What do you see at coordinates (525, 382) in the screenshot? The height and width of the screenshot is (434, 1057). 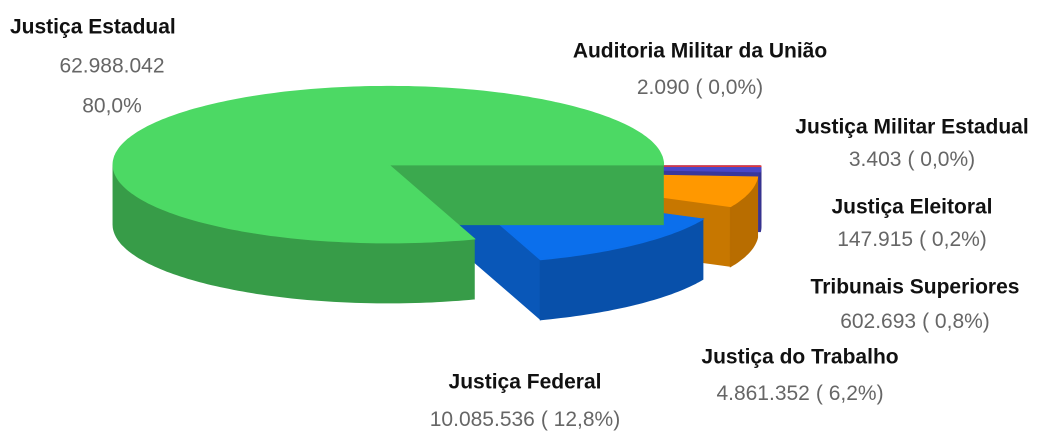 I see `legend-label: Justiça Federal` at bounding box center [525, 382].